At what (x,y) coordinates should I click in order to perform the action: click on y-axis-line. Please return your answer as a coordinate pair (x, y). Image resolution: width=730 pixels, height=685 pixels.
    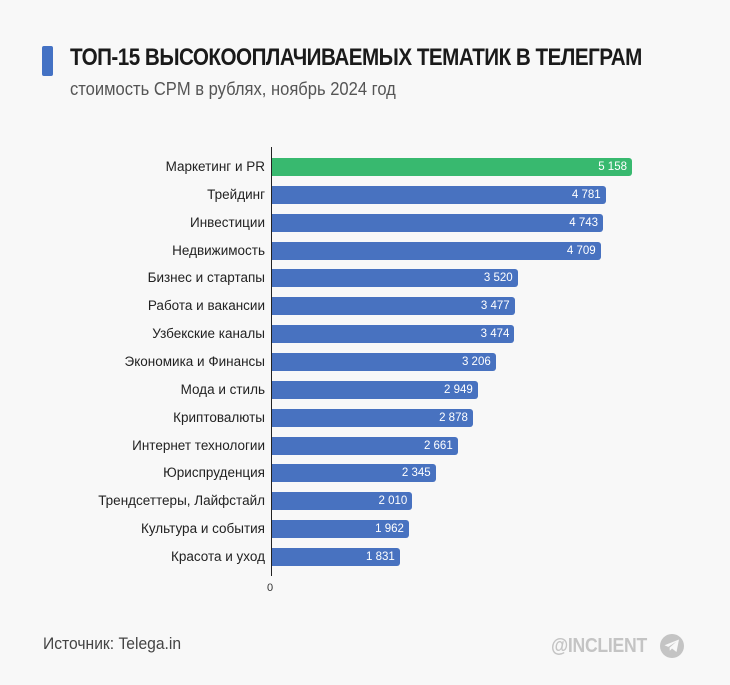
    Looking at the image, I should click on (271, 361).